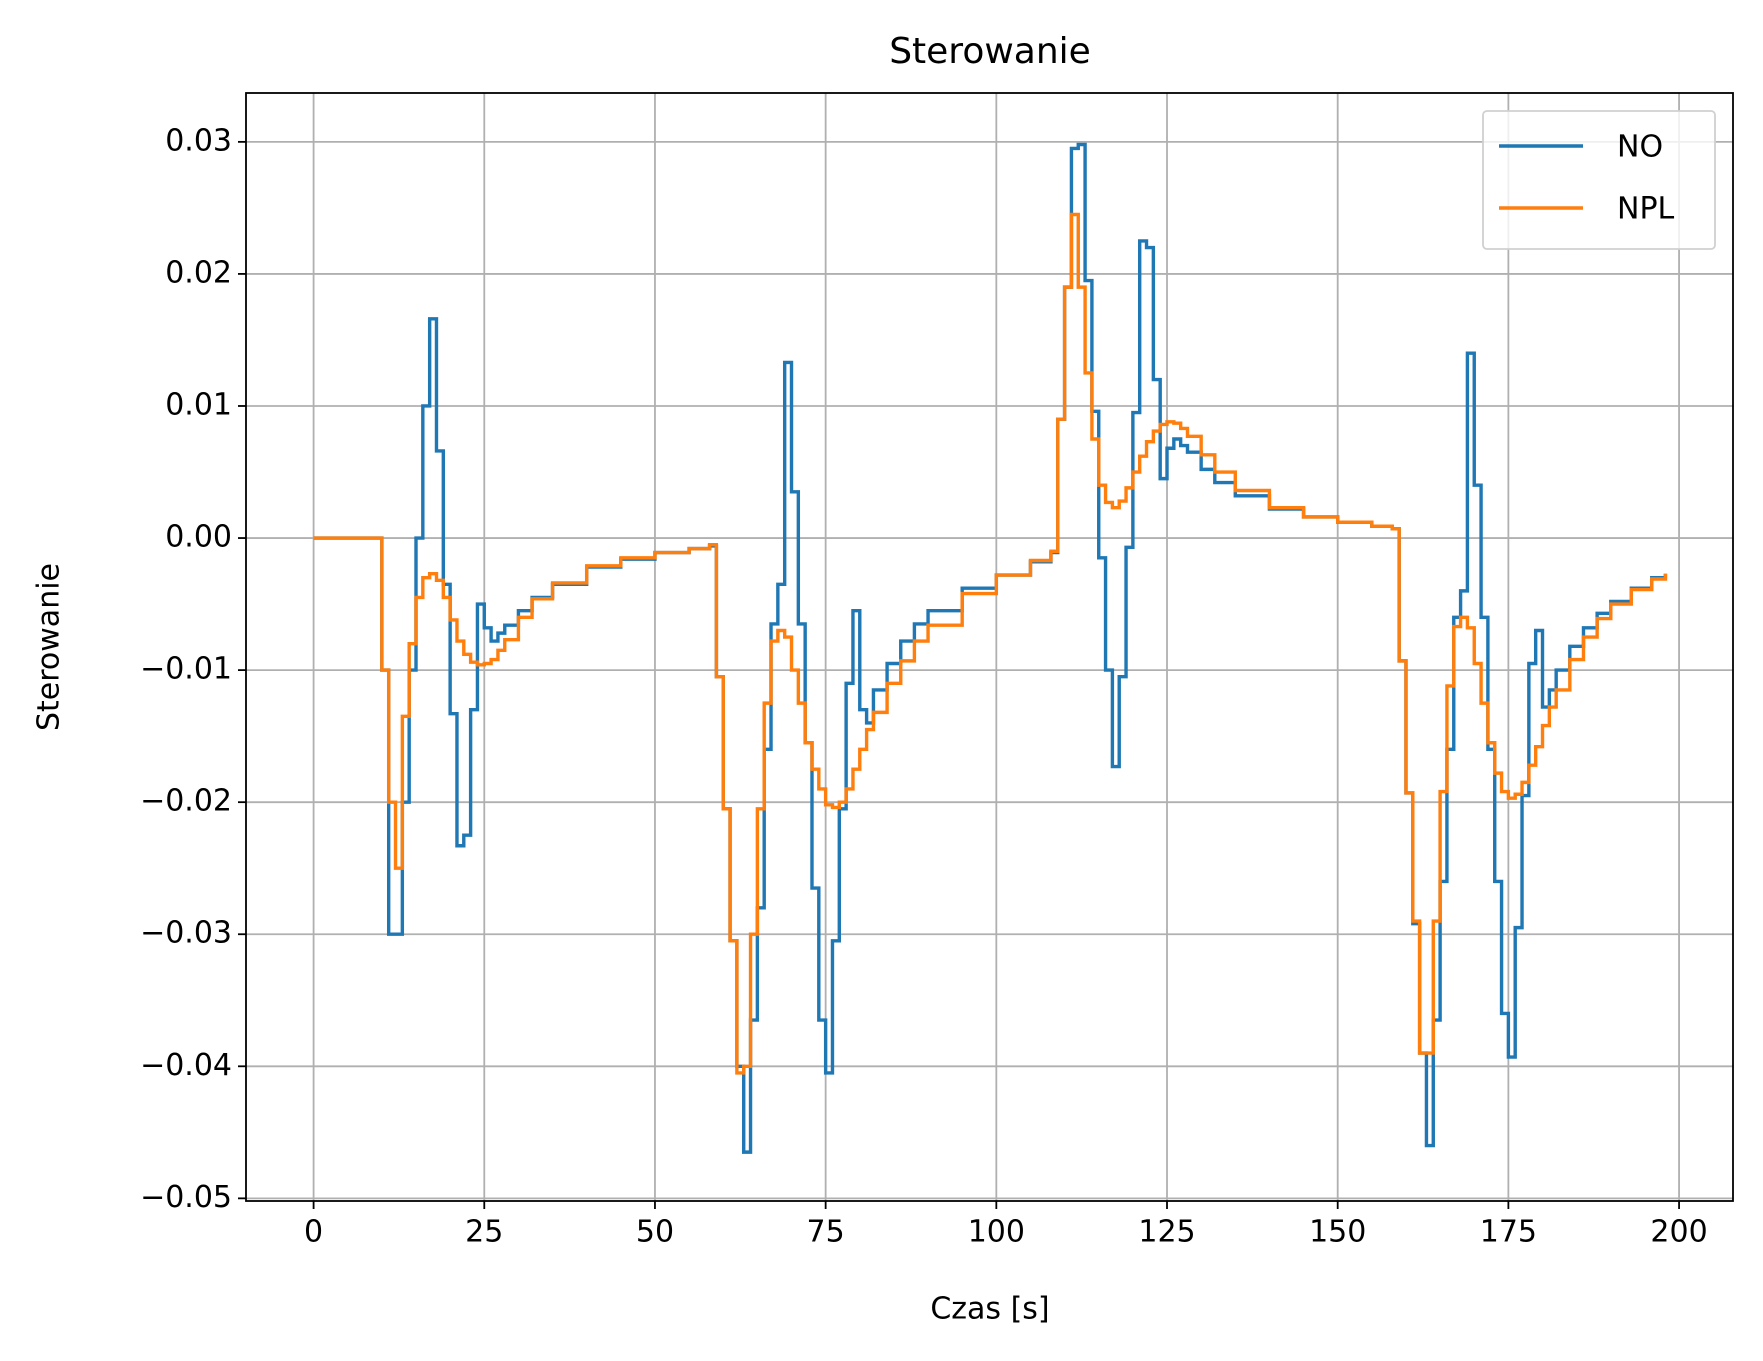 The image size is (1763, 1361). What do you see at coordinates (996, 1232) in the screenshot?
I see `x-tick-label: 100` at bounding box center [996, 1232].